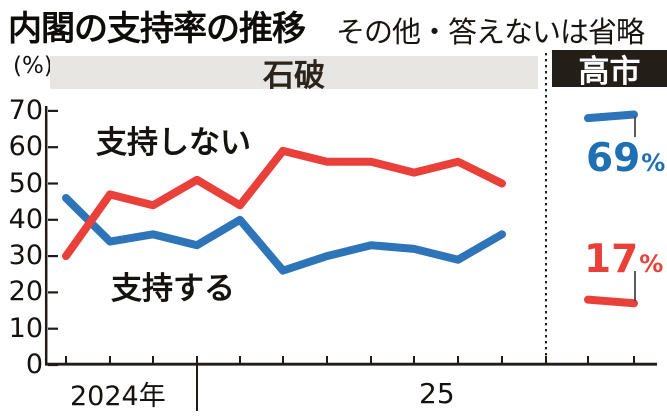  What do you see at coordinates (651, 264) in the screenshot?
I see `latest-oppose-percent-sign: %` at bounding box center [651, 264].